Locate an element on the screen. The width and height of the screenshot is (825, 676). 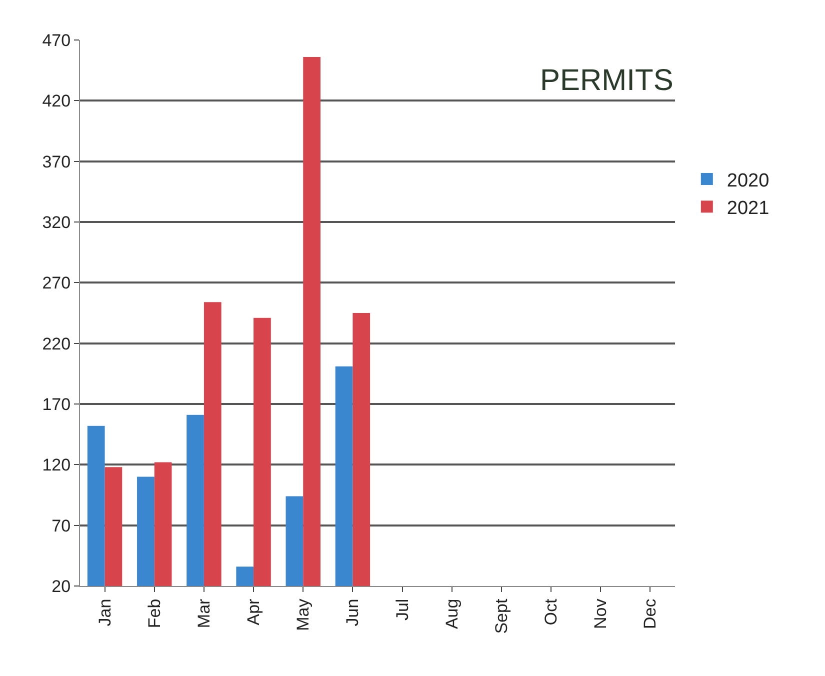
x-tick-label: Jan is located at coordinates (104, 612).